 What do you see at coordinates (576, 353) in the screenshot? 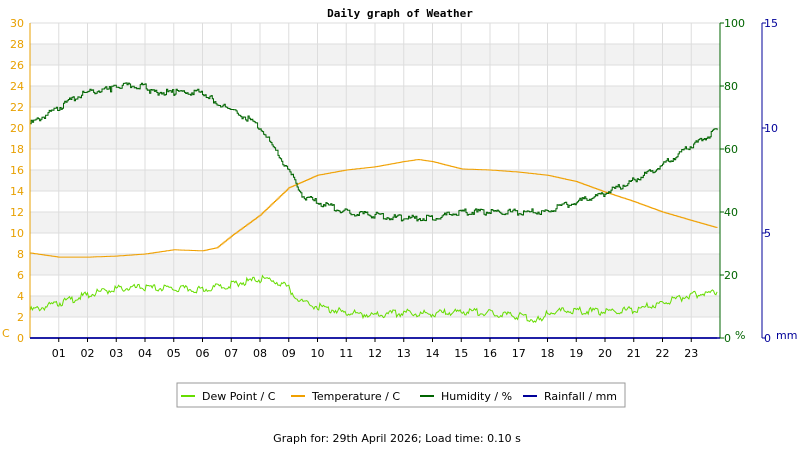
I see `x-tick-label: 19` at bounding box center [576, 353].